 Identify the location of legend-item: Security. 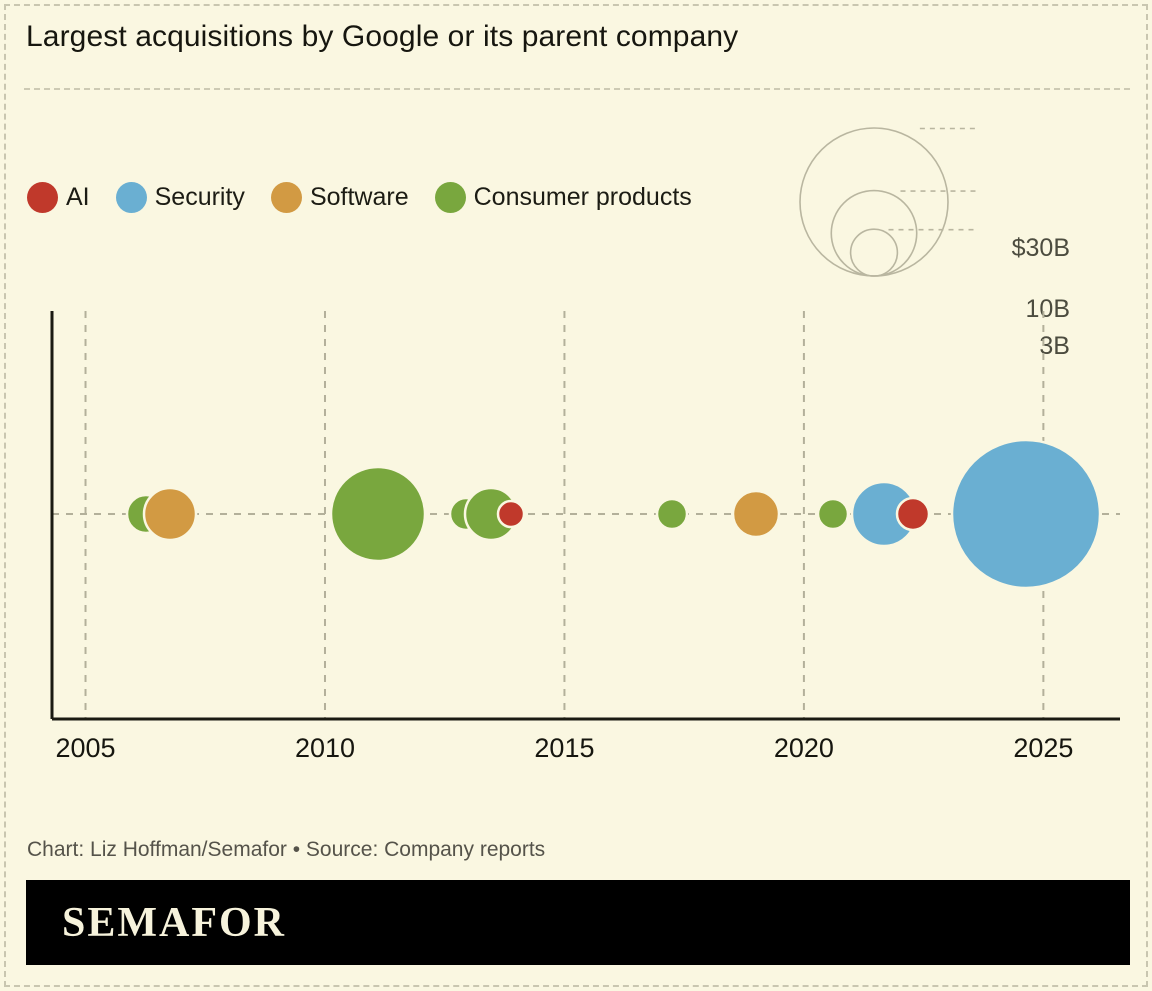
(180, 197).